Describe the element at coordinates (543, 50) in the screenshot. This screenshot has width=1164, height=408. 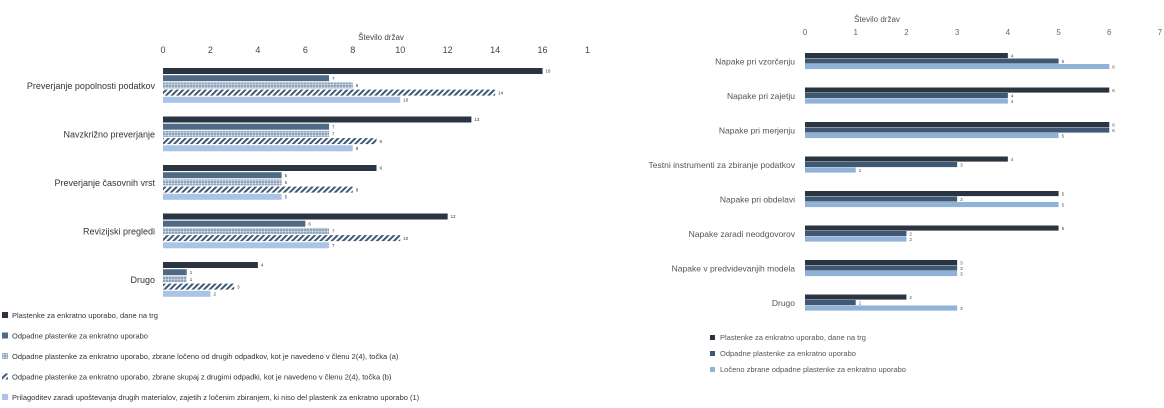
I see `x-tick-label: 16` at that location.